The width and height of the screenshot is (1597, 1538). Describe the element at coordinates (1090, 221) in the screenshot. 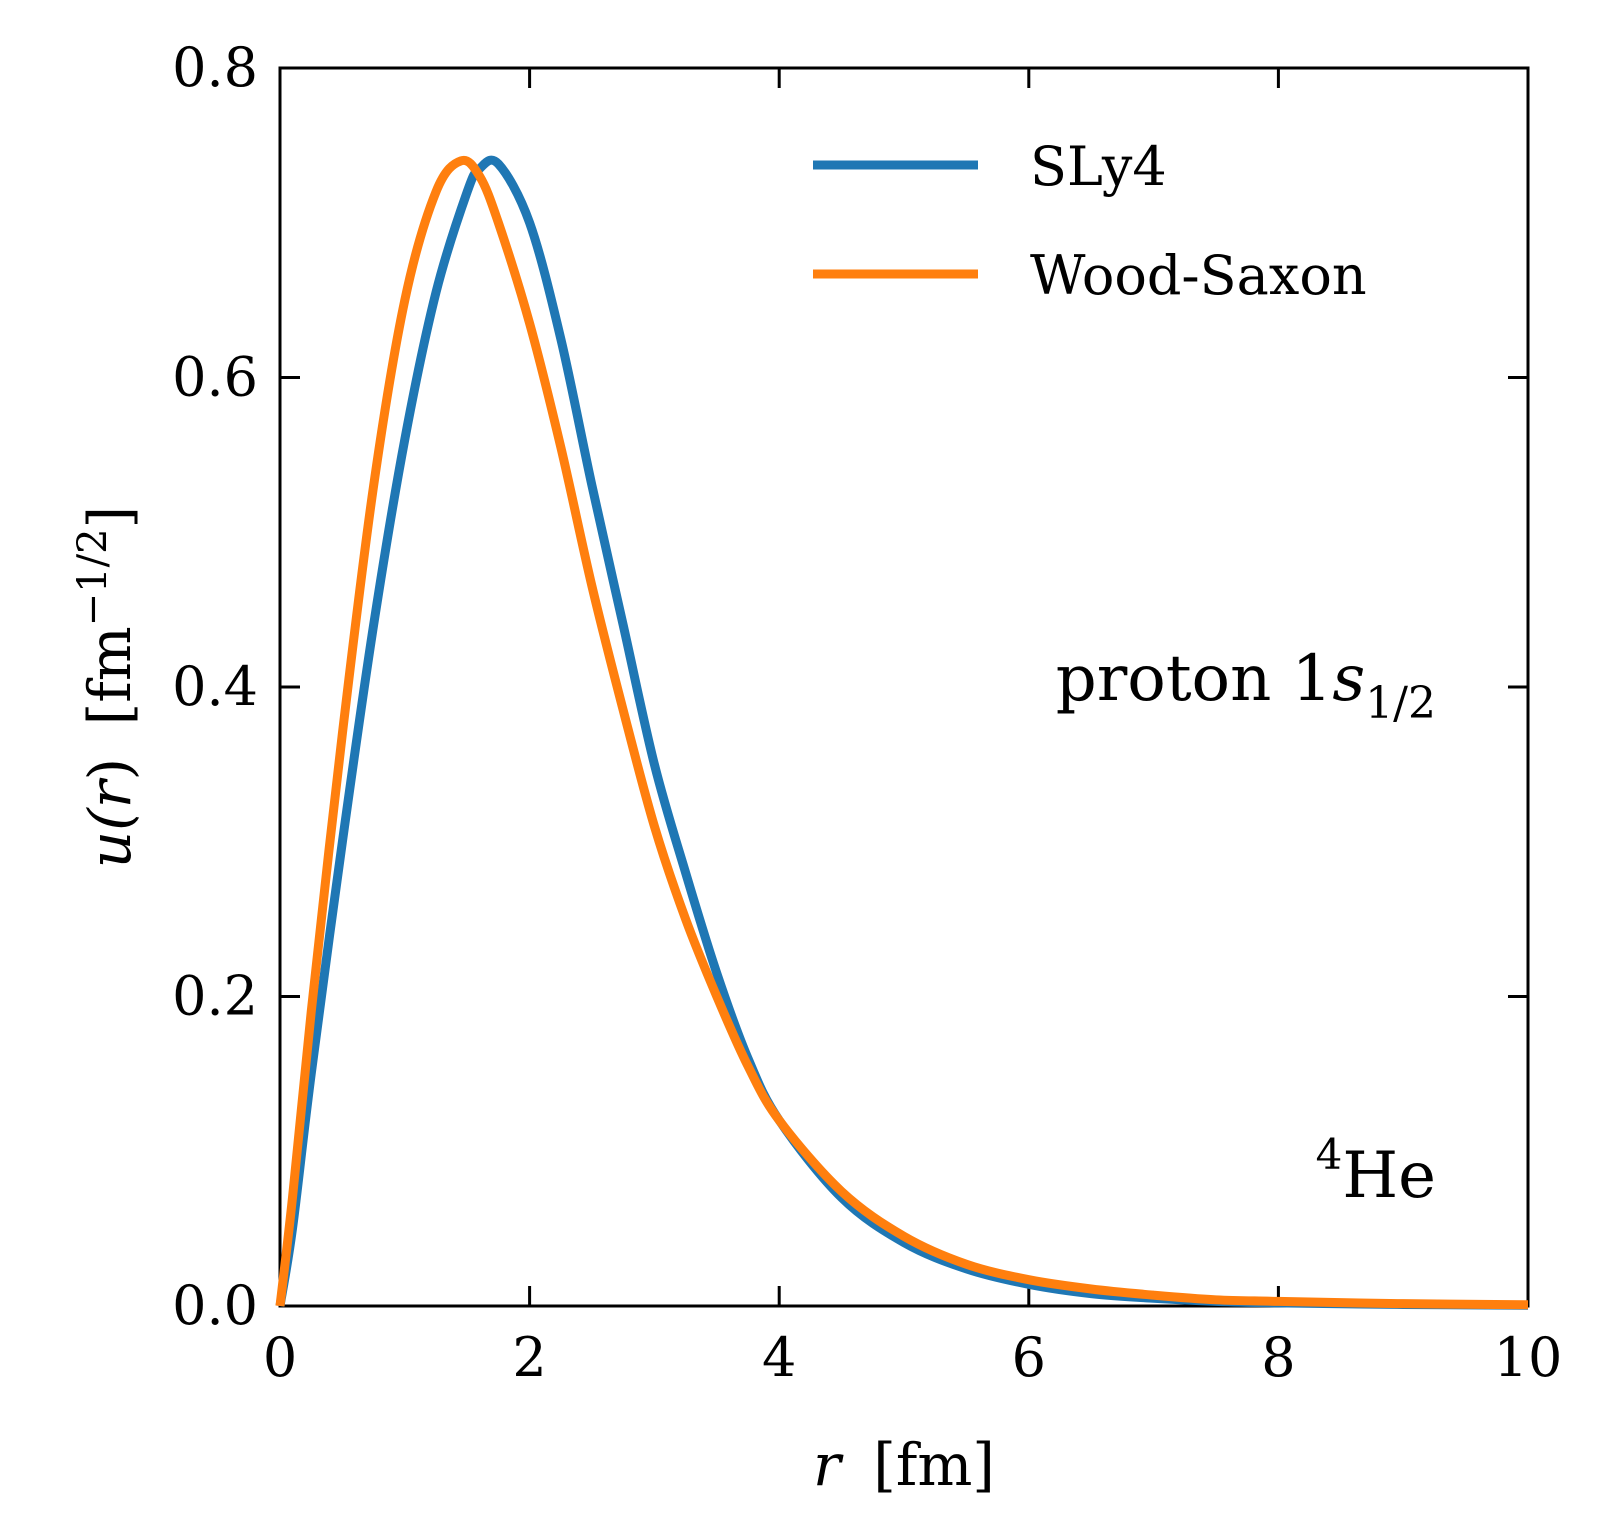

I see `legend: SLy4 Wood-Saxon` at that location.